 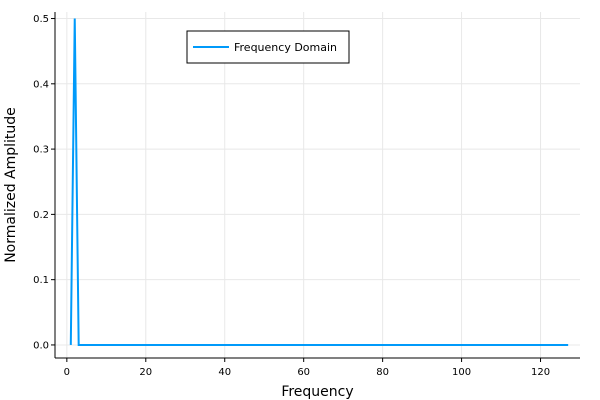 I want to click on y-tick-label: 0.0, so click(x=41, y=345).